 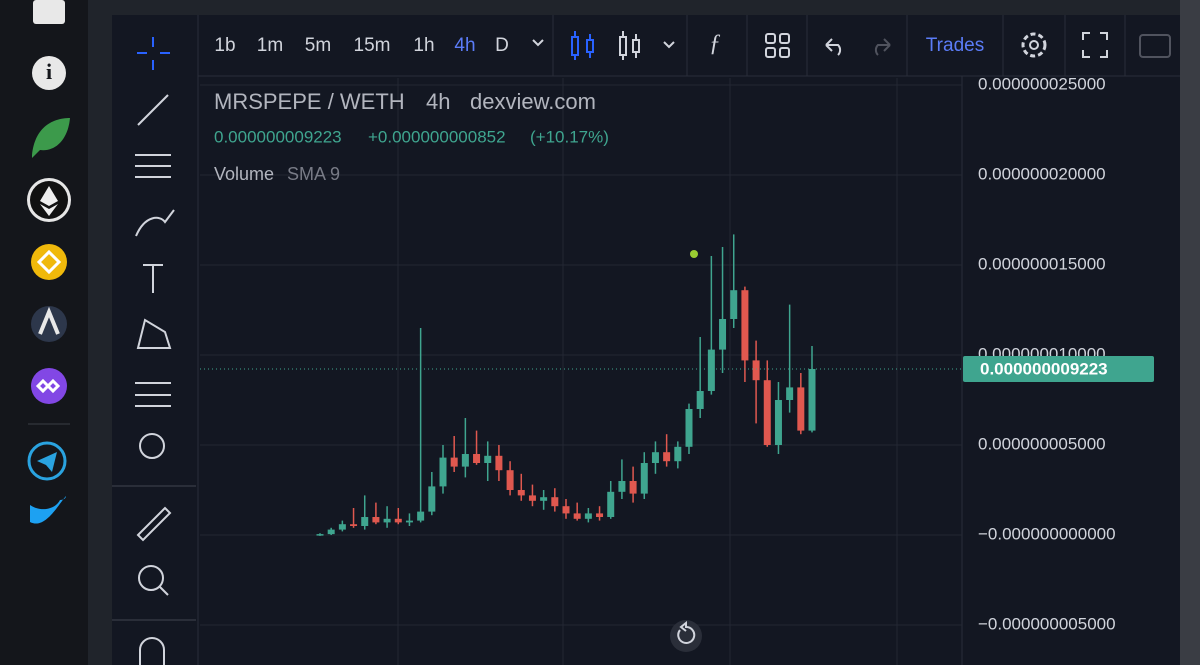 What do you see at coordinates (278, 136) in the screenshot?
I see `price: 0.000000009223` at bounding box center [278, 136].